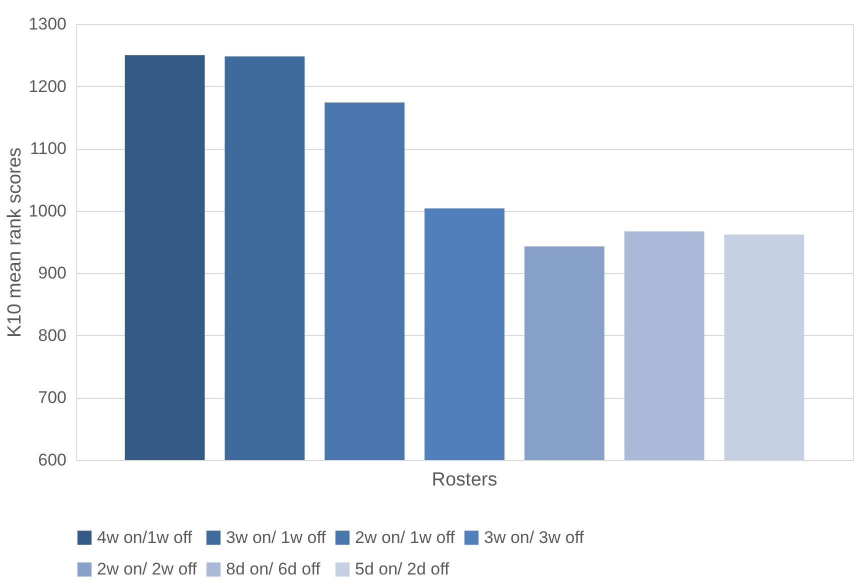 Image resolution: width=863 pixels, height=583 pixels. Describe the element at coordinates (402, 569) in the screenshot. I see `legend-label: 5d on/ 2d off` at that location.